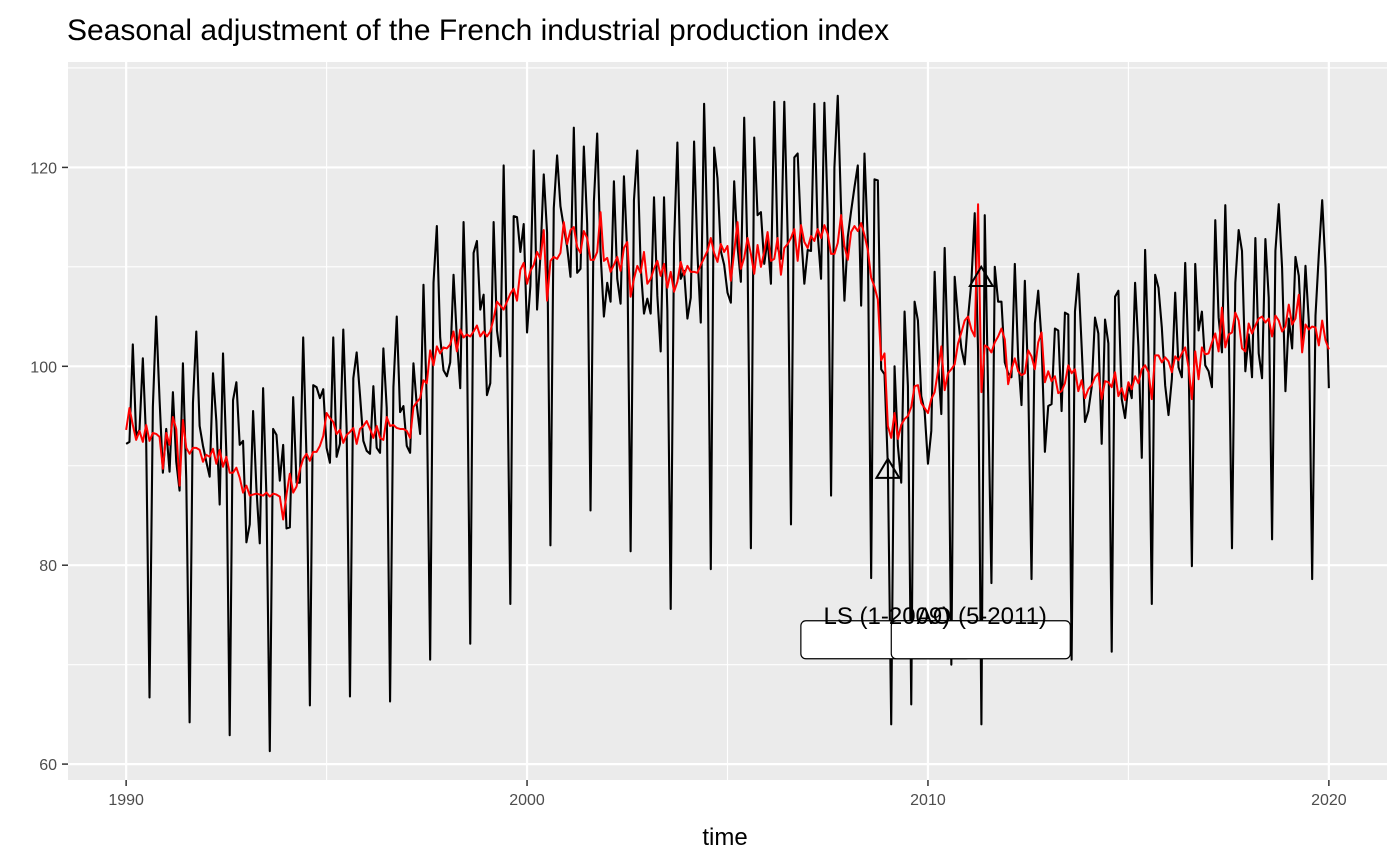  Describe the element at coordinates (48, 765) in the screenshot. I see `y-tick-label: 60` at that location.